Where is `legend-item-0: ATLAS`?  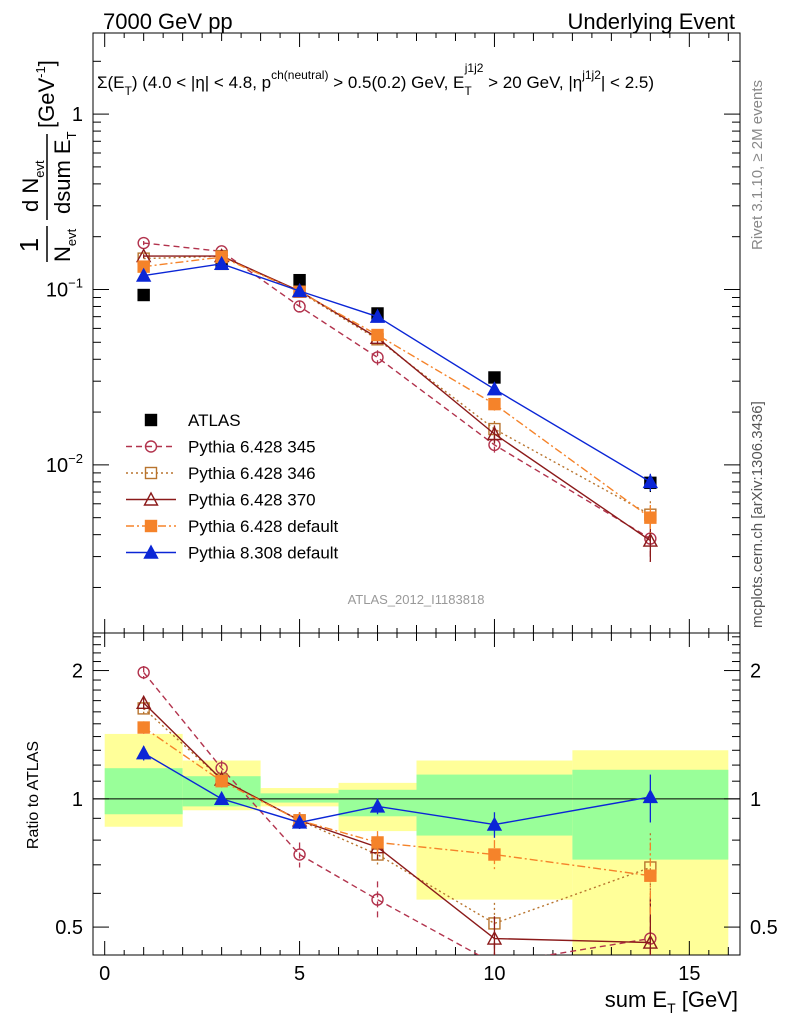 legend-item-0: ATLAS is located at coordinates (192, 420).